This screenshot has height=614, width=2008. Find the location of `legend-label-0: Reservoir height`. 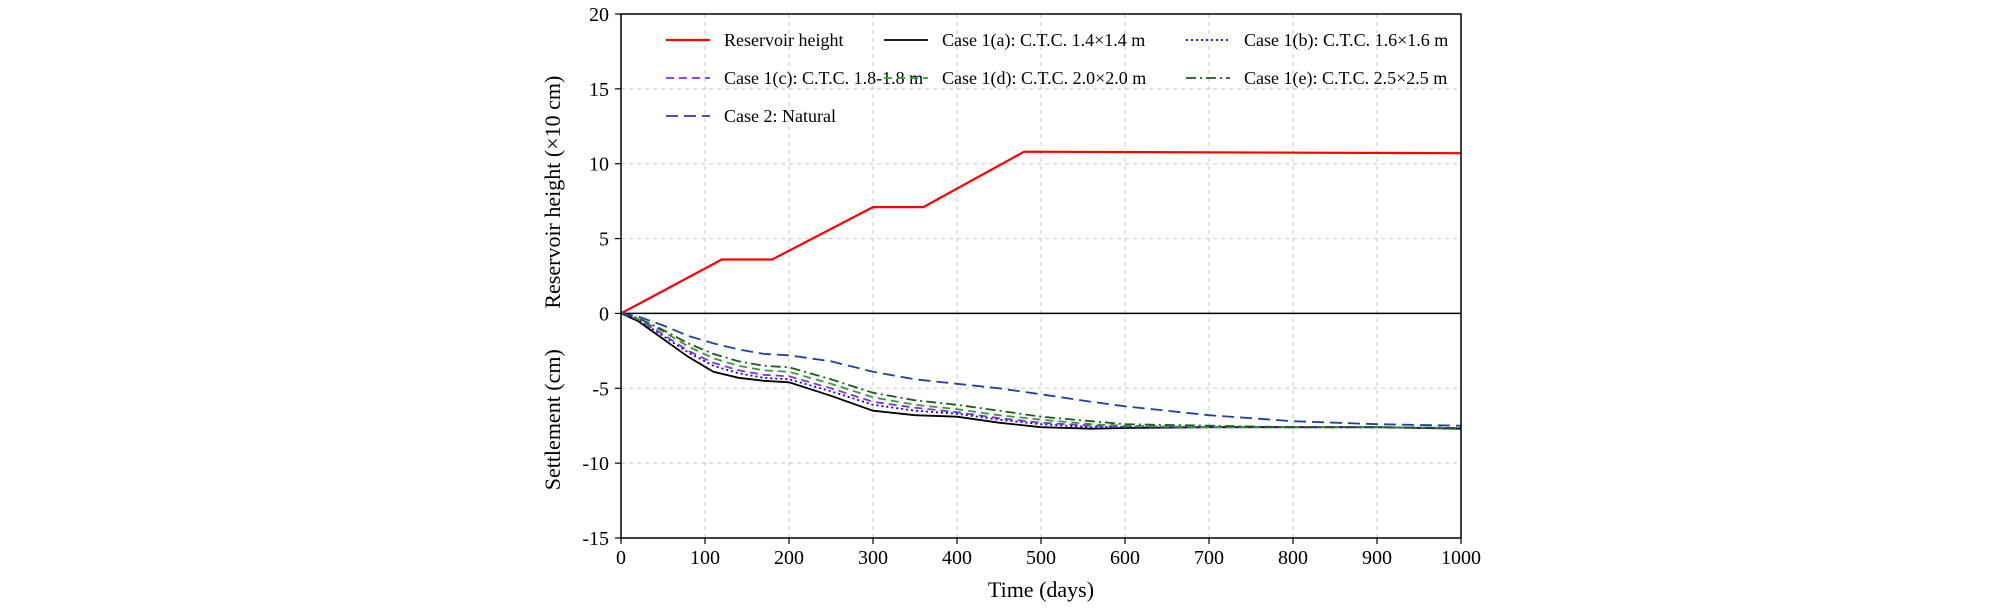

legend-label-0: Reservoir height is located at coordinates (783, 40).